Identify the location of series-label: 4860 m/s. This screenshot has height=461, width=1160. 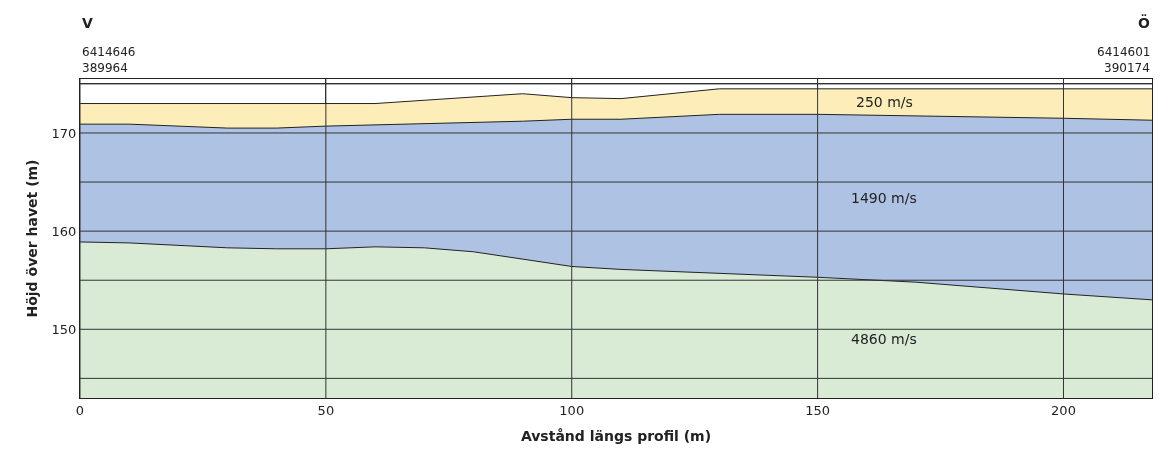
(884, 339).